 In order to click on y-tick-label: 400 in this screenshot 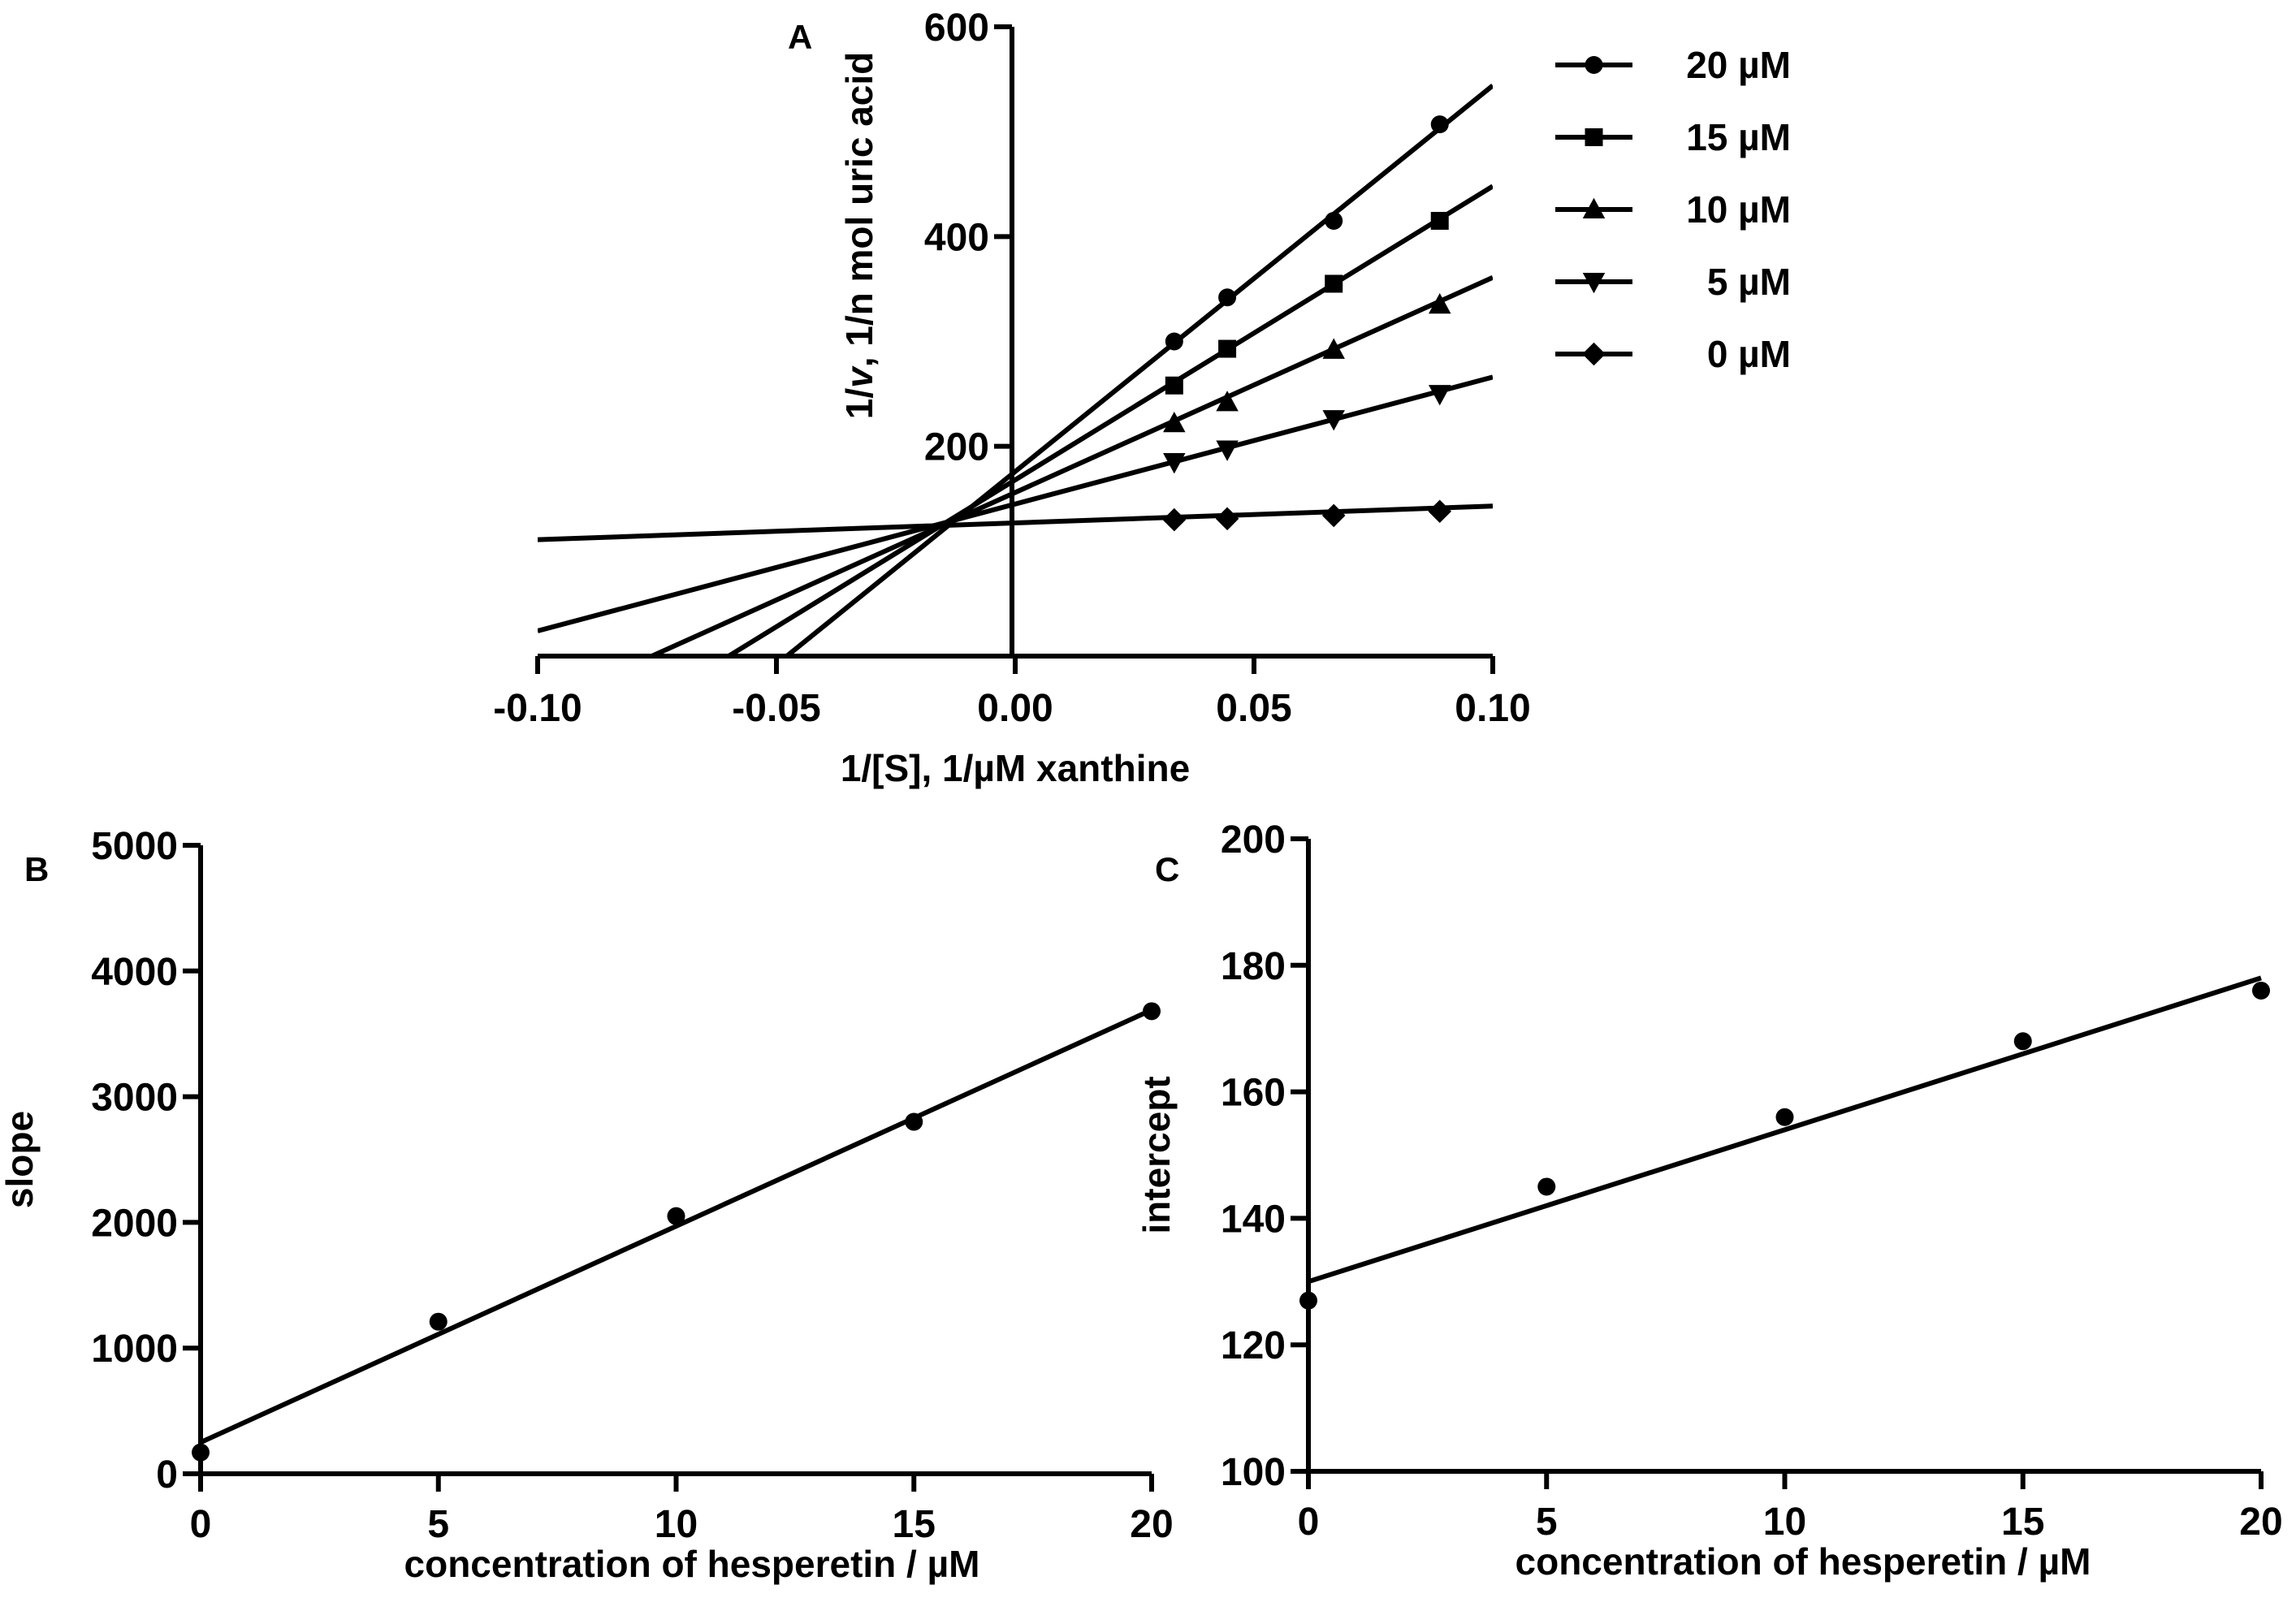, I will do `click(956, 238)`.